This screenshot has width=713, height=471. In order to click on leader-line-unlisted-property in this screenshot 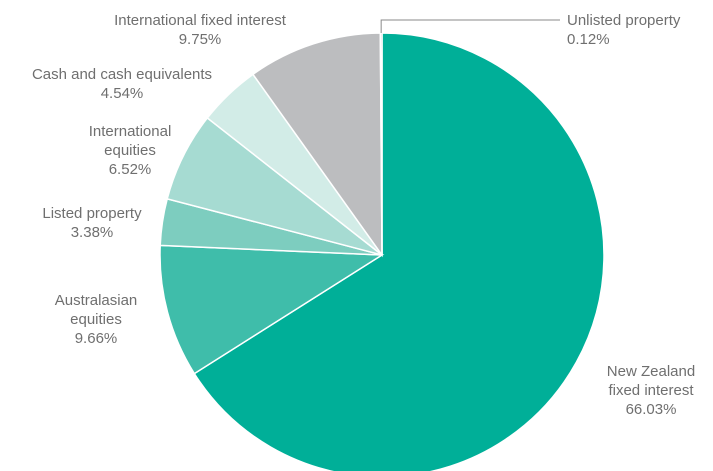, I will do `click(470, 26)`.